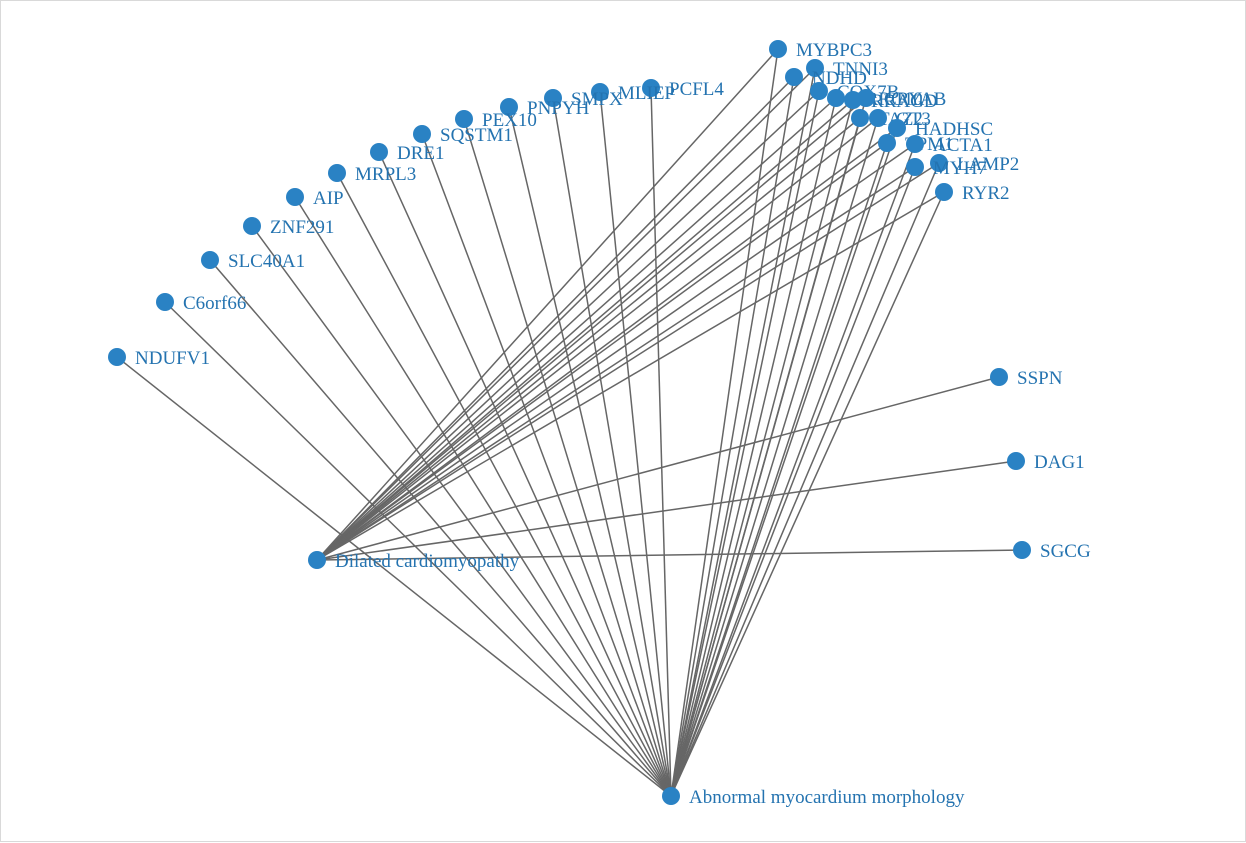 This screenshot has height=843, width=1246. I want to click on gene-node-dre1: DRE1, so click(407, 153).